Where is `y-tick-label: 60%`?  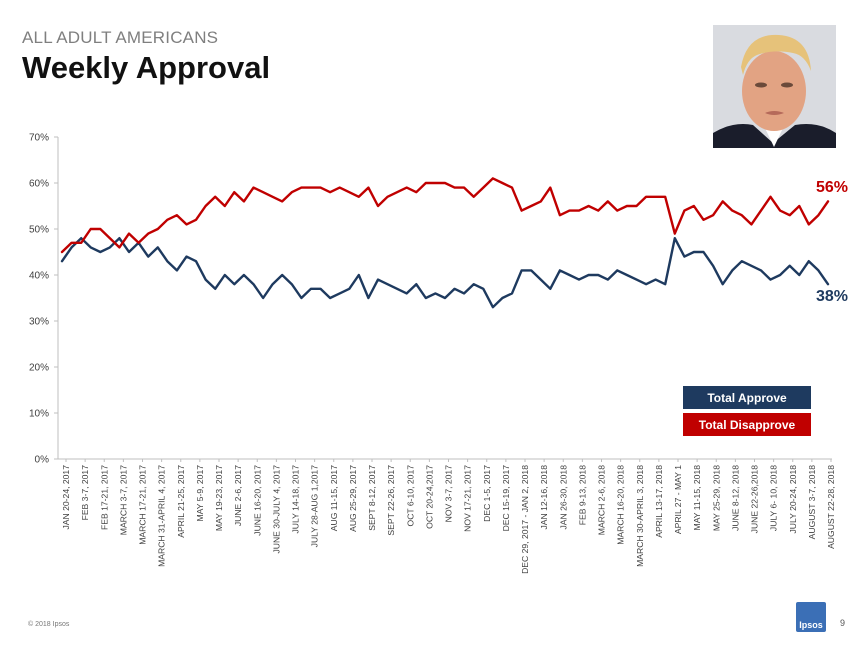
y-tick-label: 60% is located at coordinates (39, 184).